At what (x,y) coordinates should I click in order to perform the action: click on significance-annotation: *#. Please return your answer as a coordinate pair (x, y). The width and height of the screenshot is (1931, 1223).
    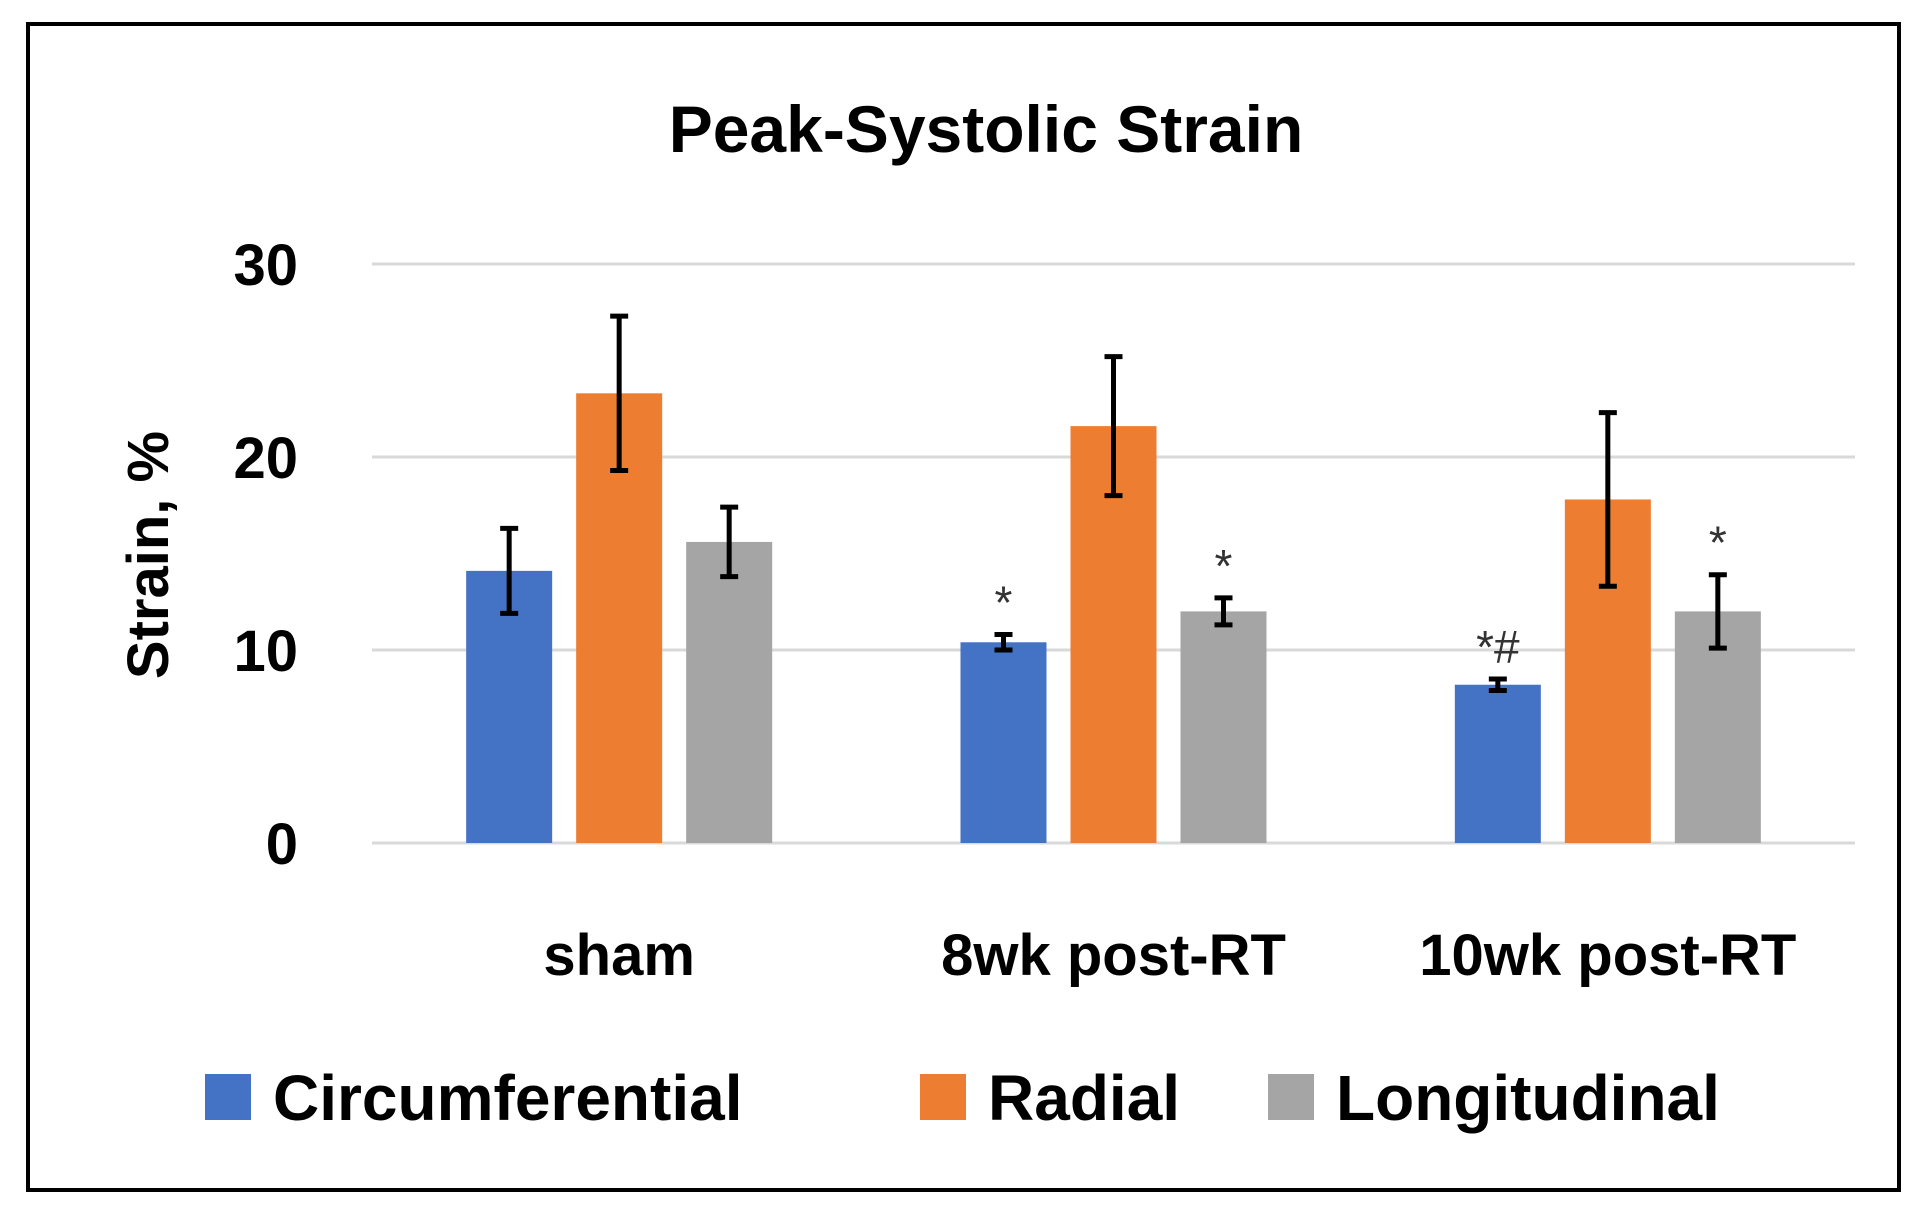
    Looking at the image, I should click on (1498, 647).